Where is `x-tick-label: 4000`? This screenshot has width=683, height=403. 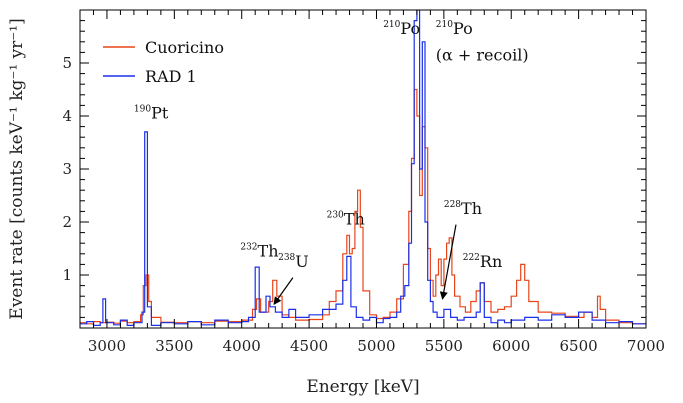
x-tick-label: 4000 is located at coordinates (242, 346).